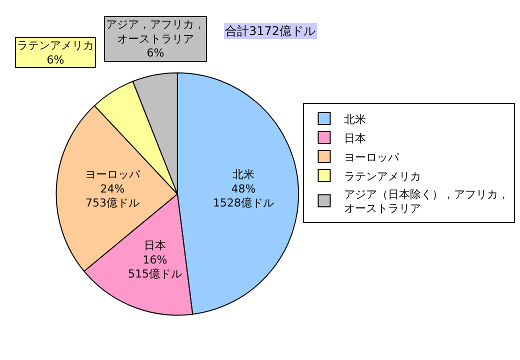 The height and width of the screenshot is (360, 520). What do you see at coordinates (383, 176) in the screenshot?
I see `legend-label: ラテンアメリカ` at bounding box center [383, 176].